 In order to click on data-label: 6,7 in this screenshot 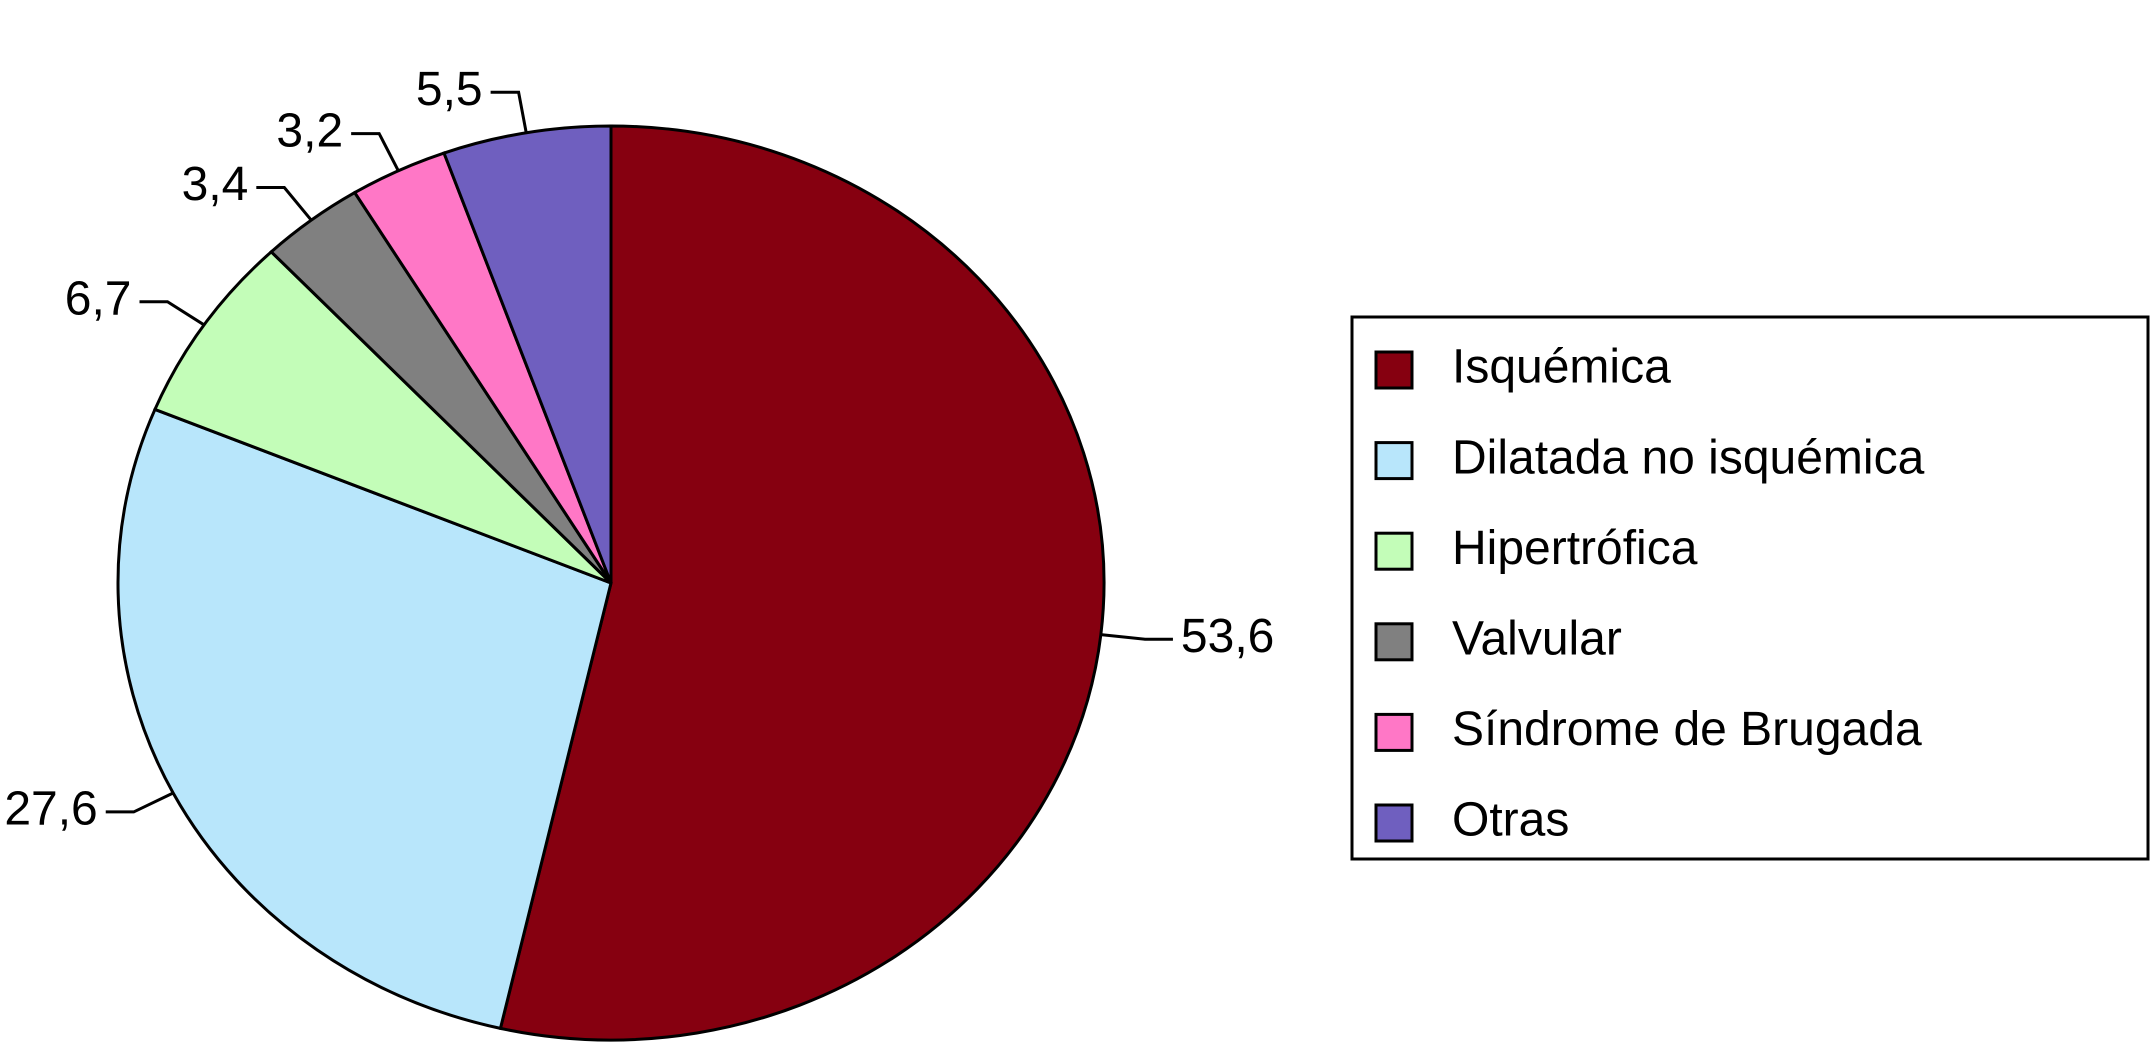, I will do `click(98, 298)`.